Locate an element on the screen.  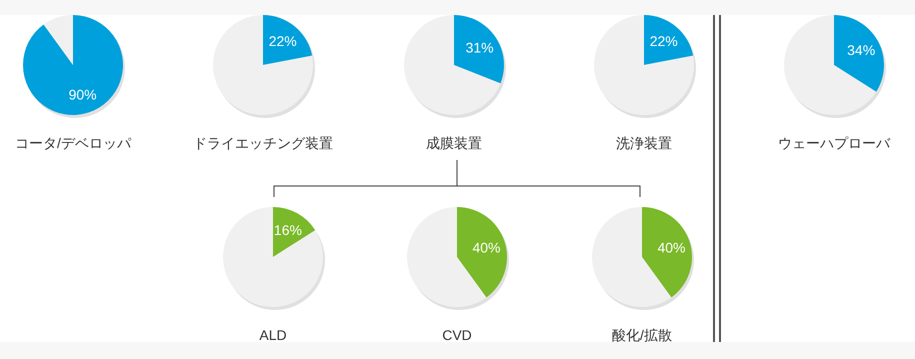
text: コータ/デベロッパ is located at coordinates (73, 143).